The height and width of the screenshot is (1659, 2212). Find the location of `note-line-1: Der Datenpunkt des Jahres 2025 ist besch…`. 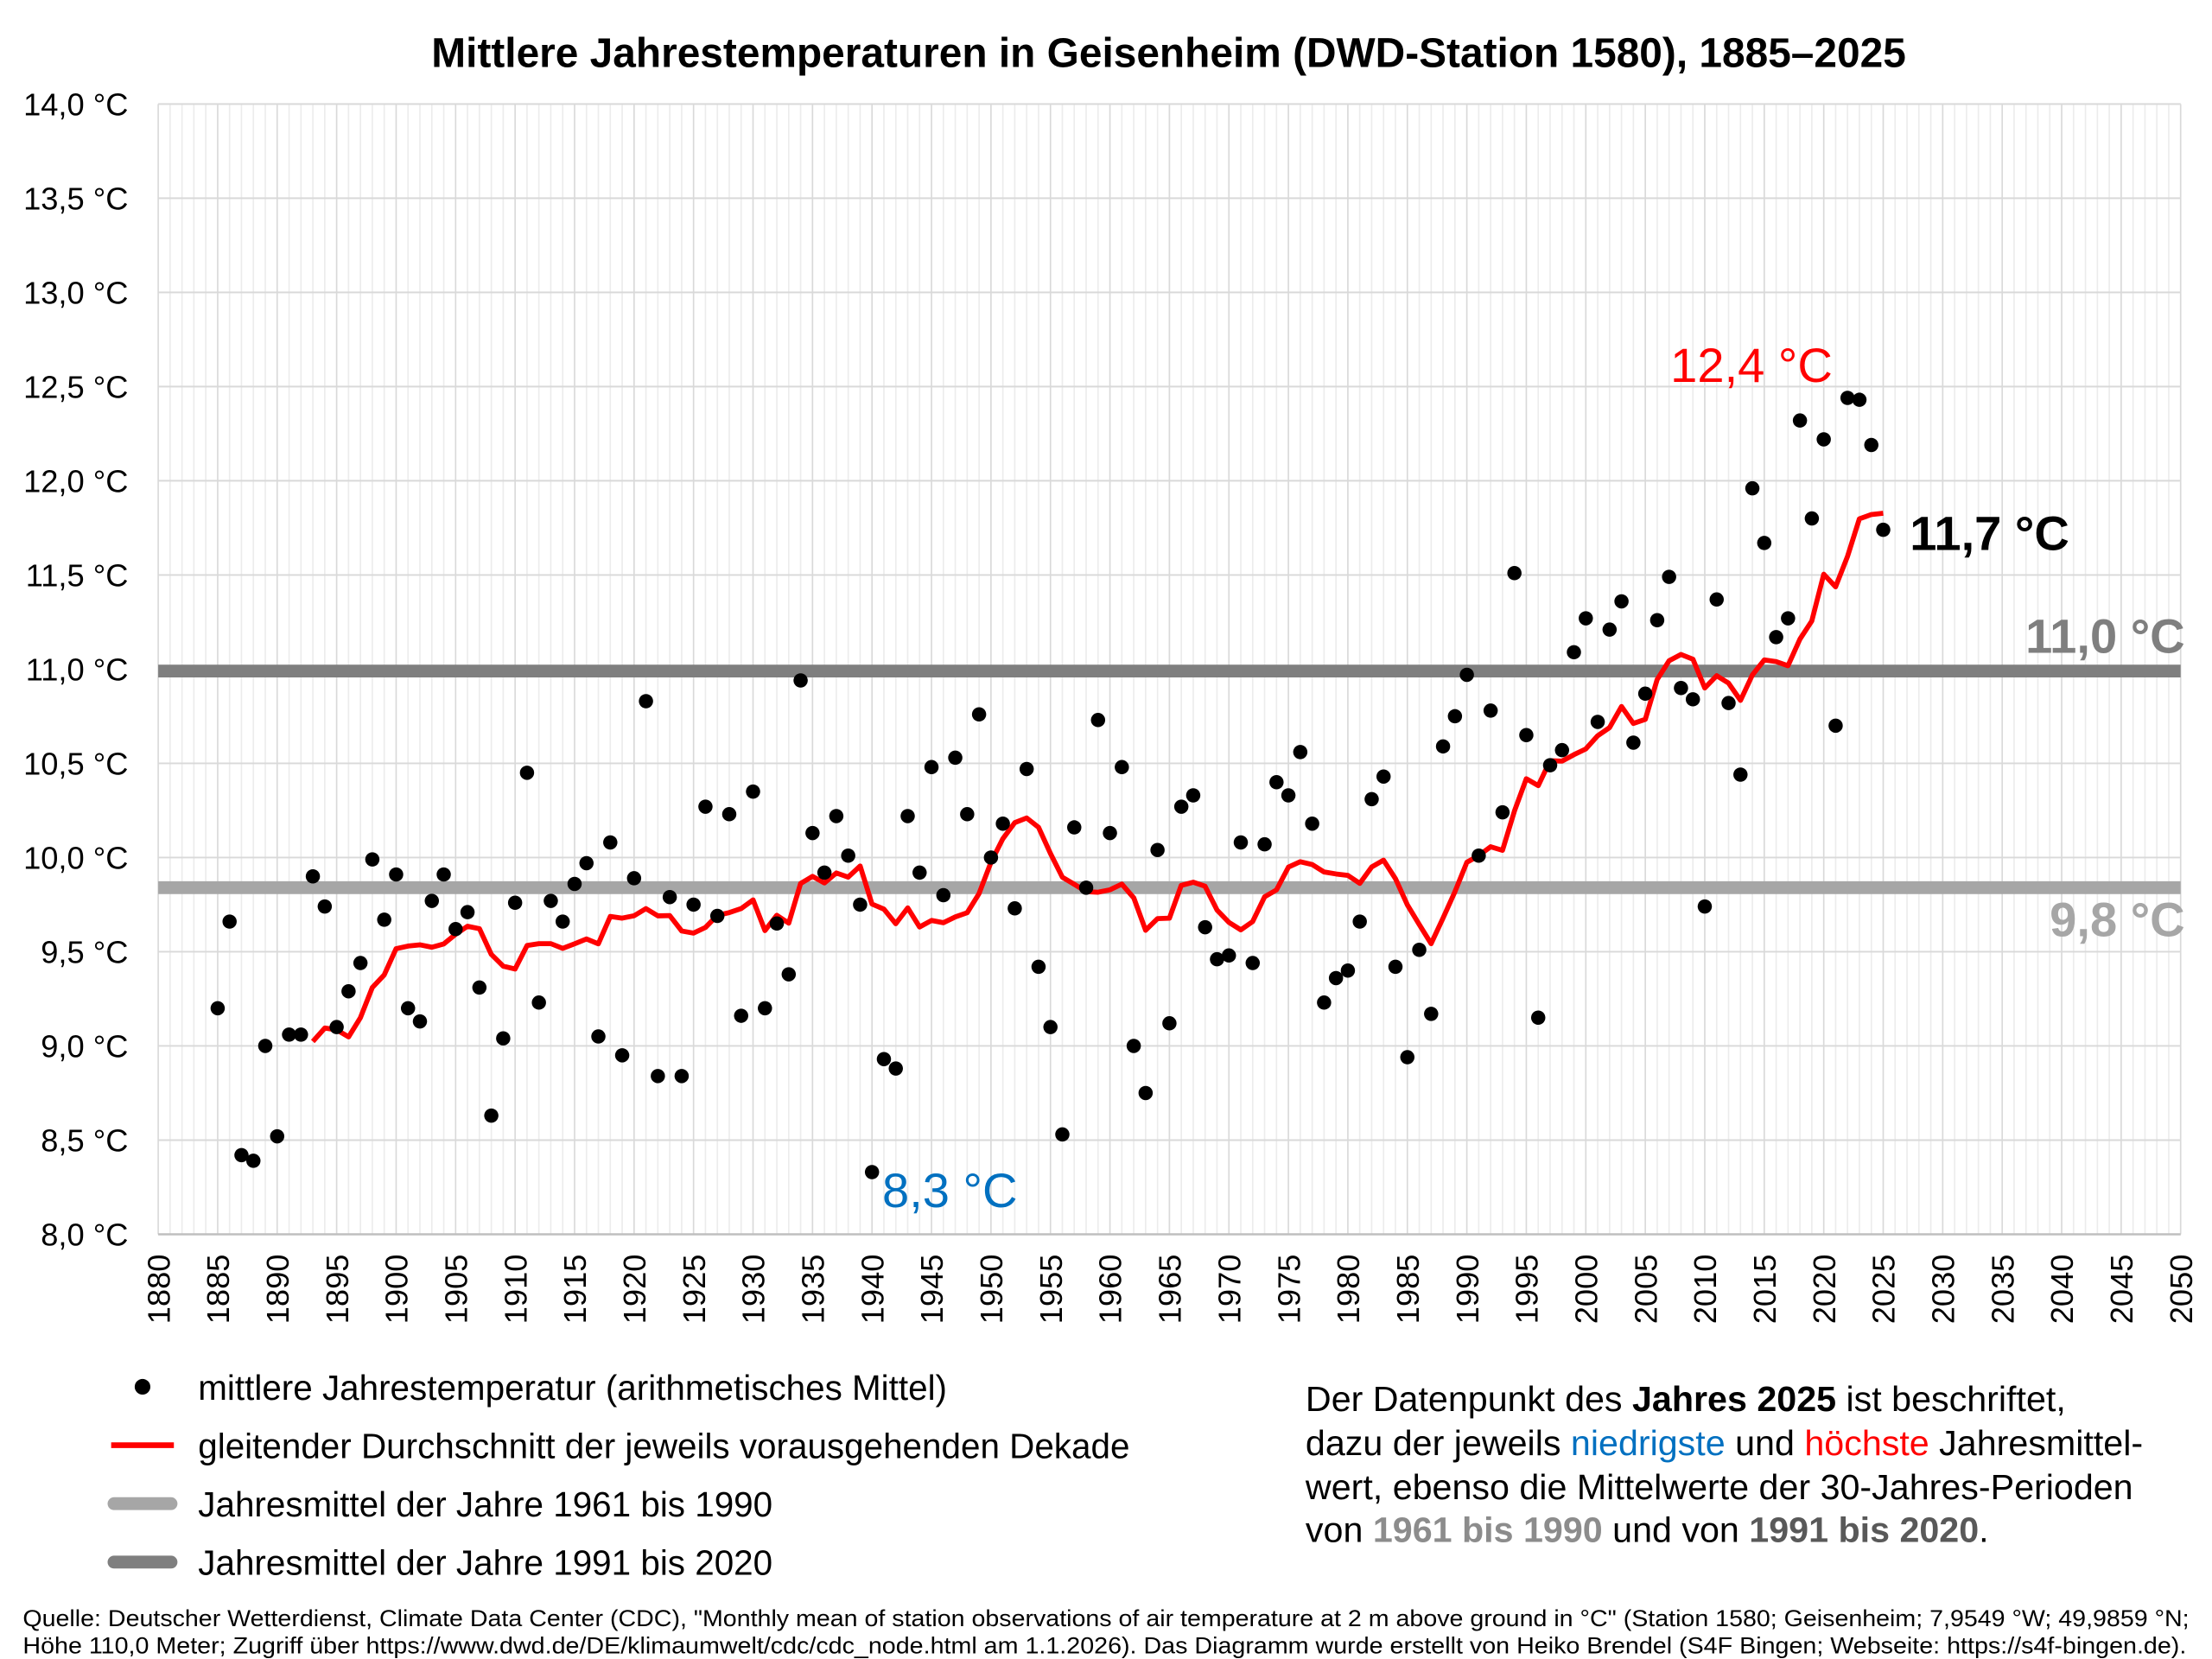

note-line-1: Der Datenpunkt des Jahres 2025 ist besch… is located at coordinates (1686, 1399).